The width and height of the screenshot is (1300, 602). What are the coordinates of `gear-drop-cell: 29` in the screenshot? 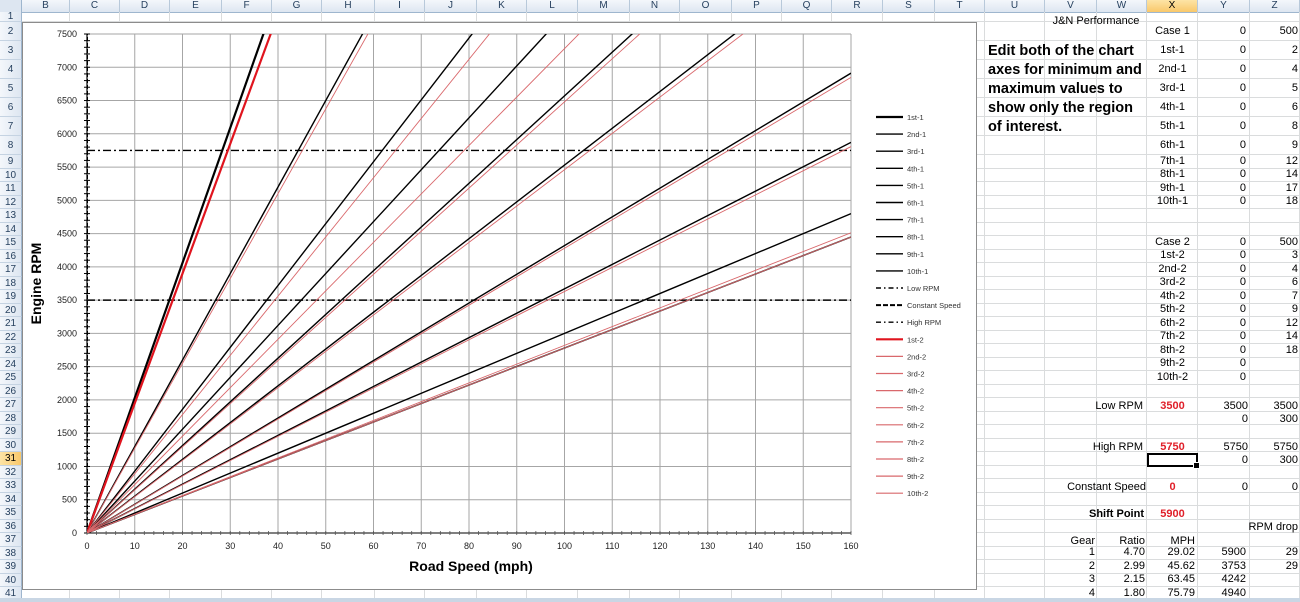 It's located at (1291, 552).